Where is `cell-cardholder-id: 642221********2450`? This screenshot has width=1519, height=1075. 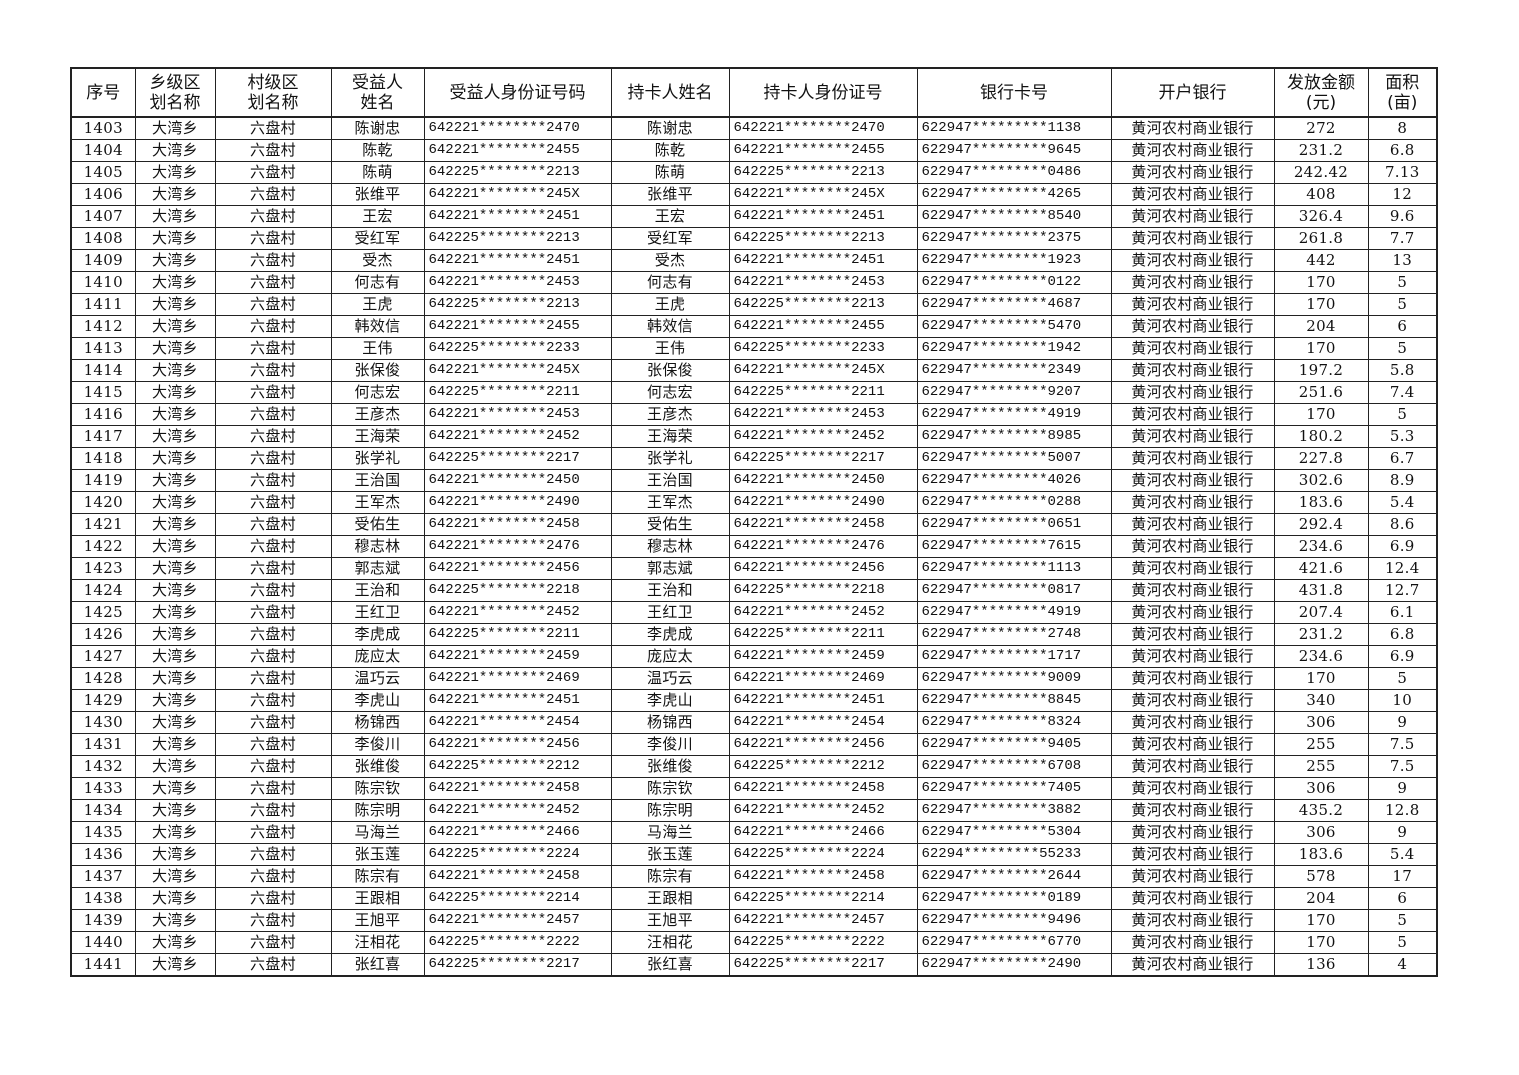 cell-cardholder-id: 642221********2450 is located at coordinates (823, 480).